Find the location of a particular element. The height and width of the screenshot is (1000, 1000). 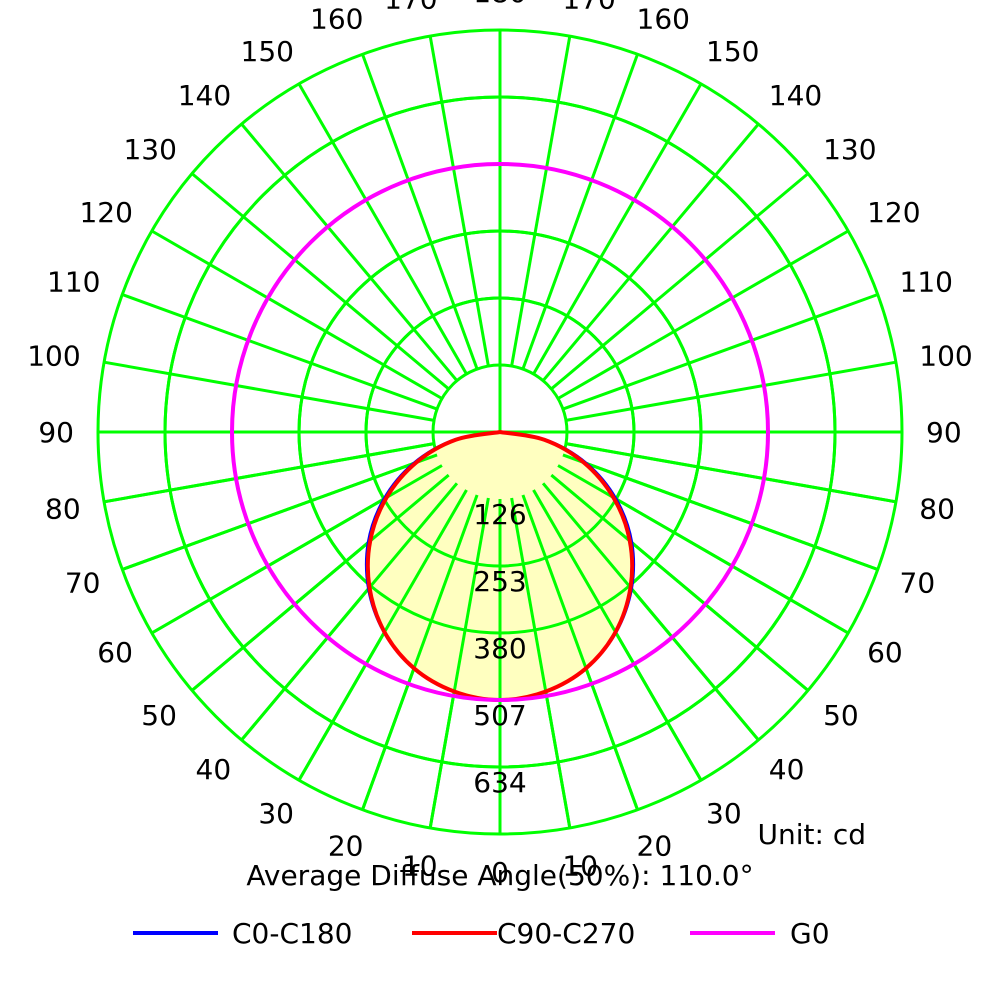

angle-label-left: 80 is located at coordinates (63, 508).